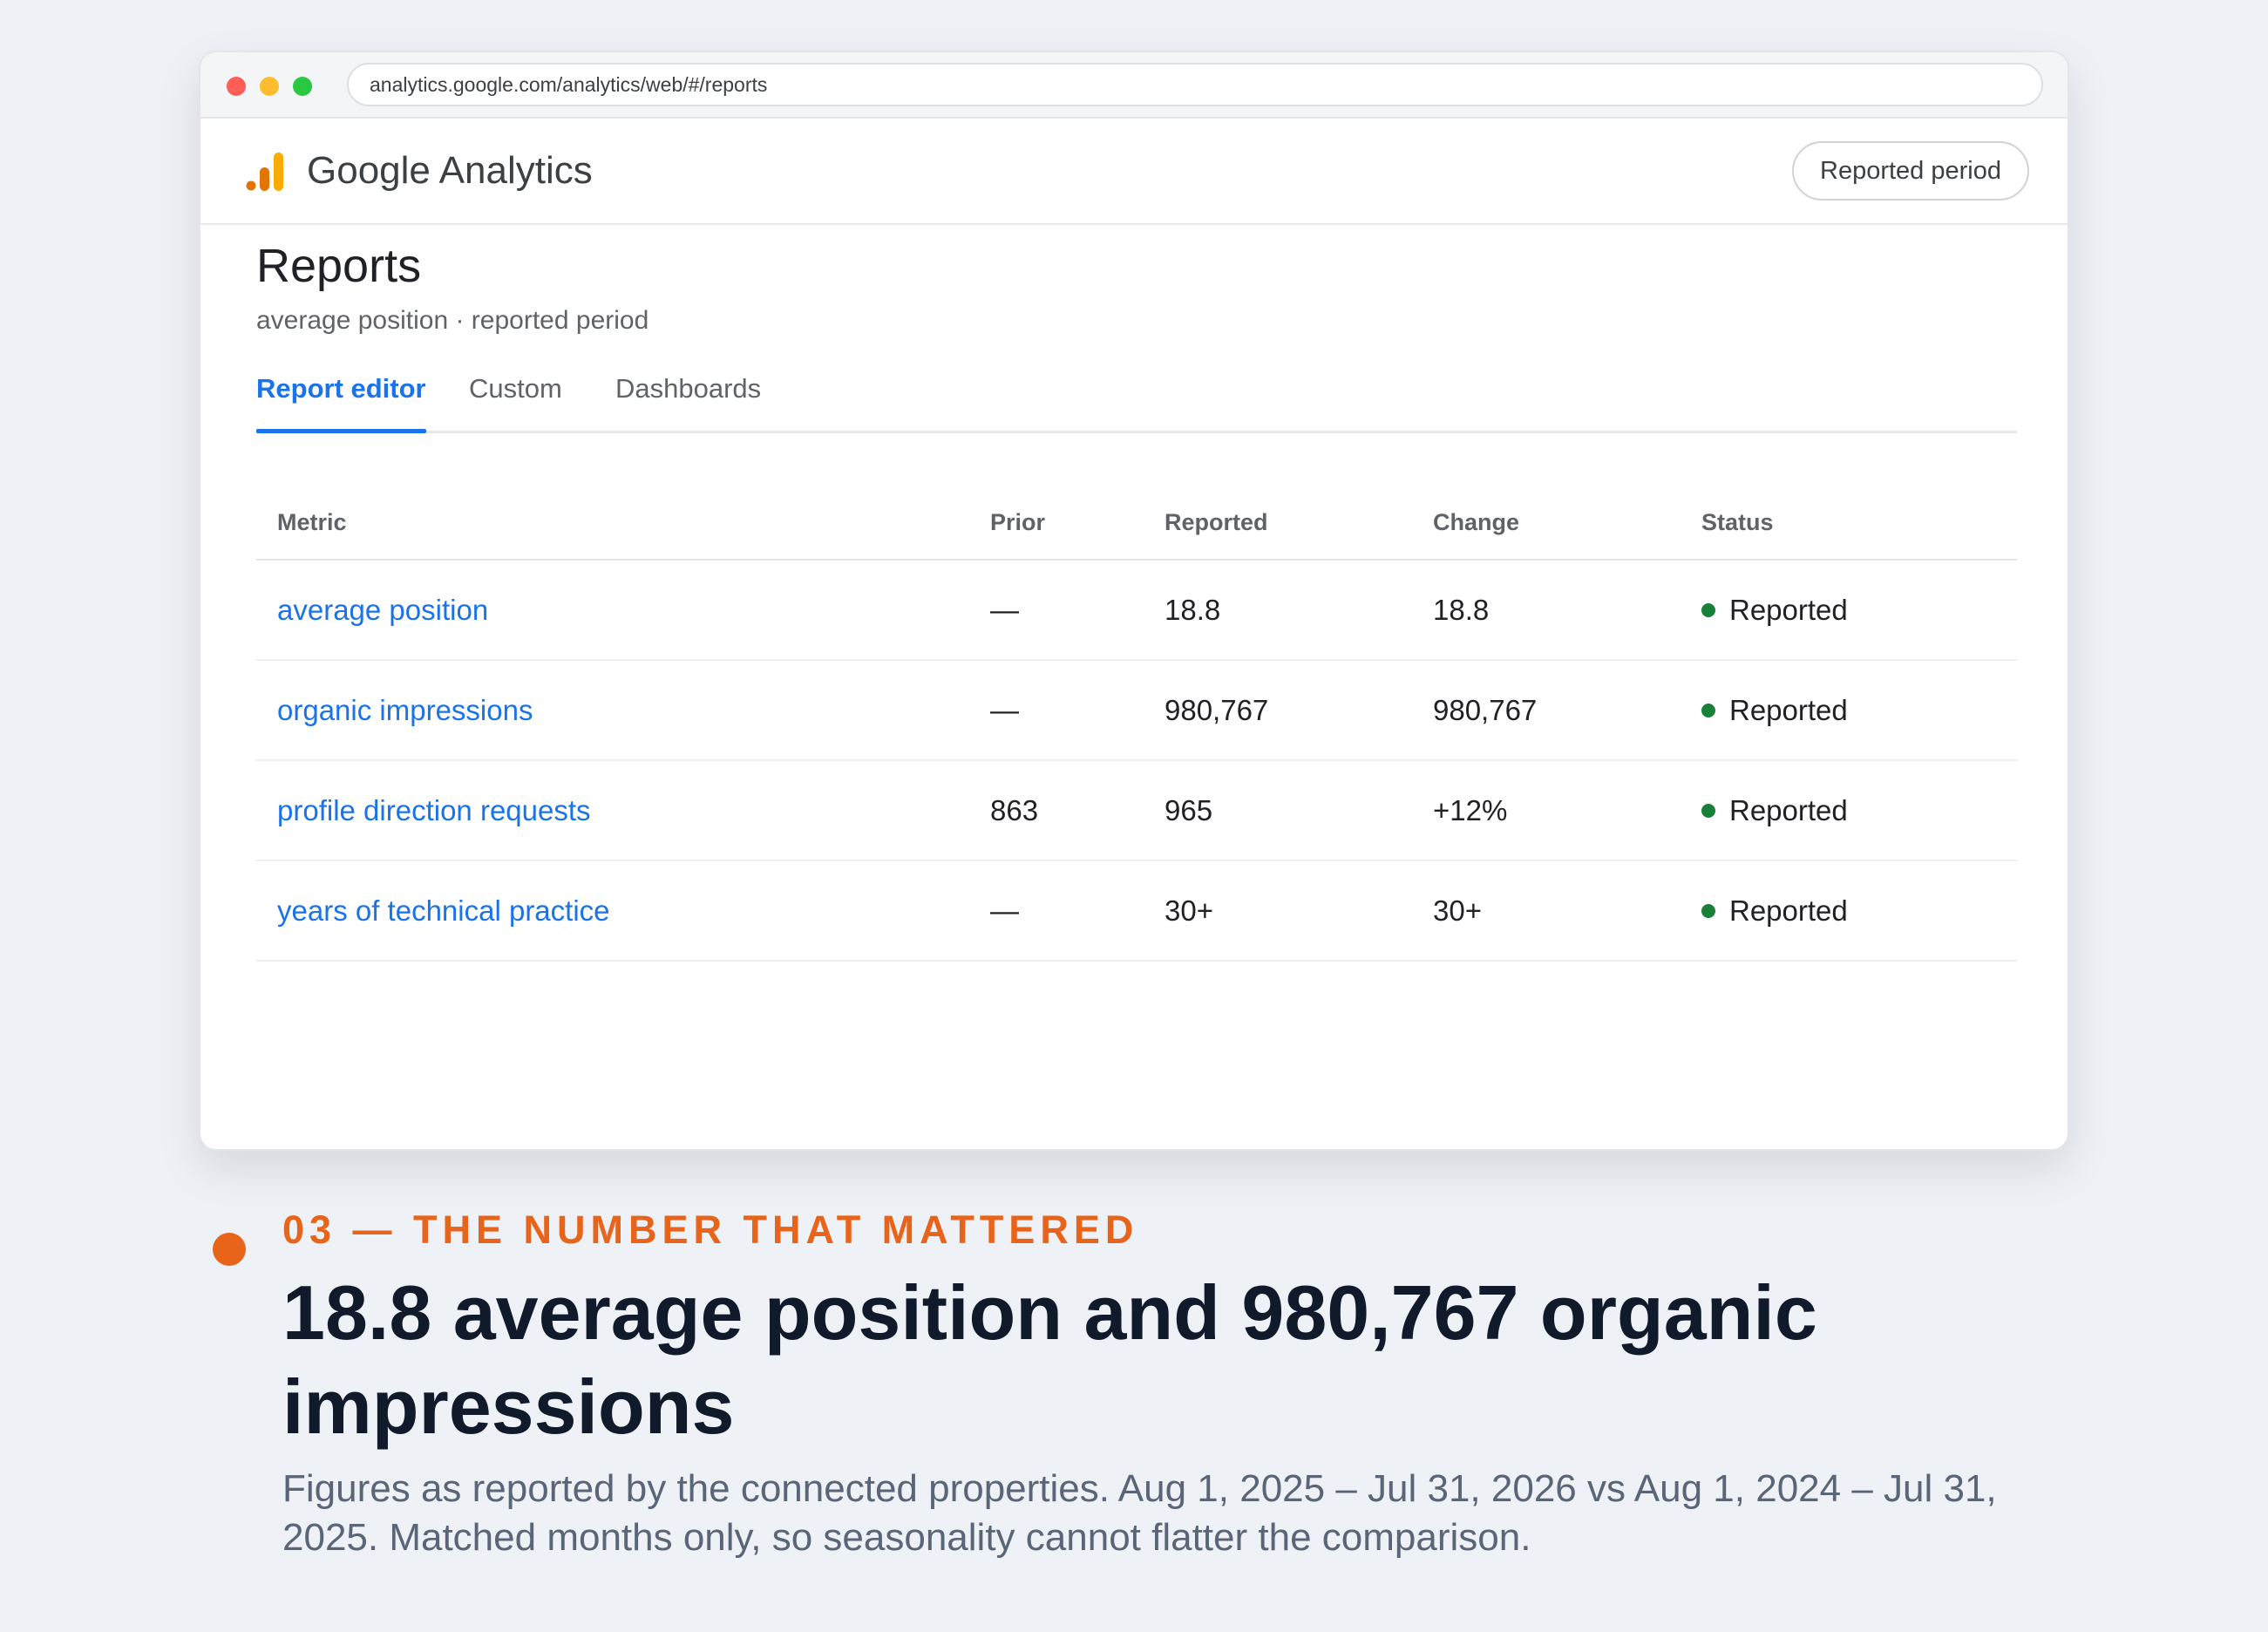 This screenshot has width=2268, height=1632. I want to click on metric-link: years of technical practice, so click(444, 910).